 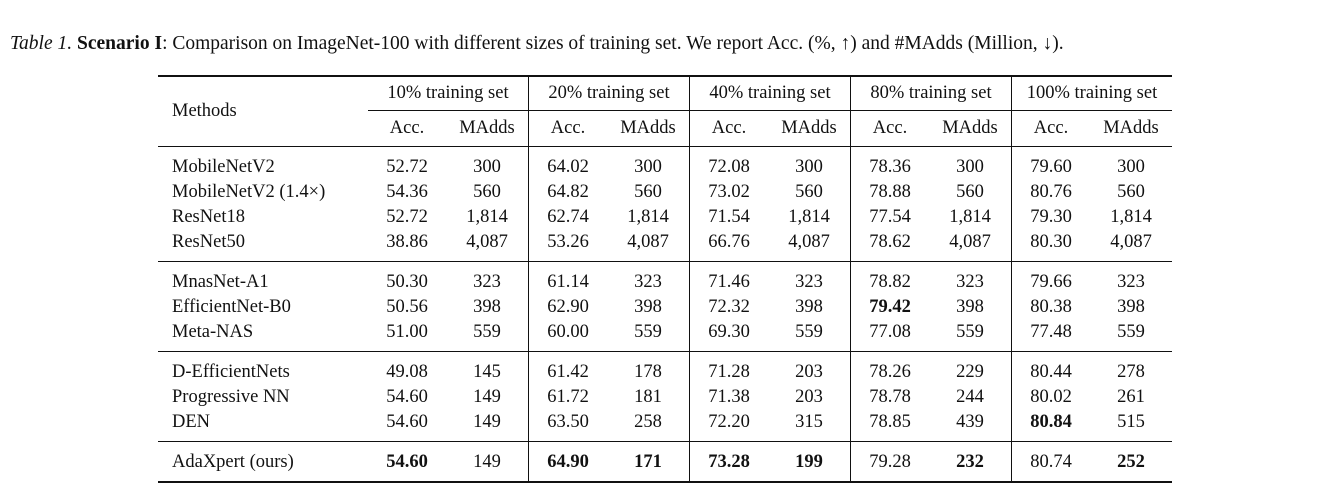 What do you see at coordinates (728, 462) in the screenshot?
I see `acc-cell: 73.28` at bounding box center [728, 462].